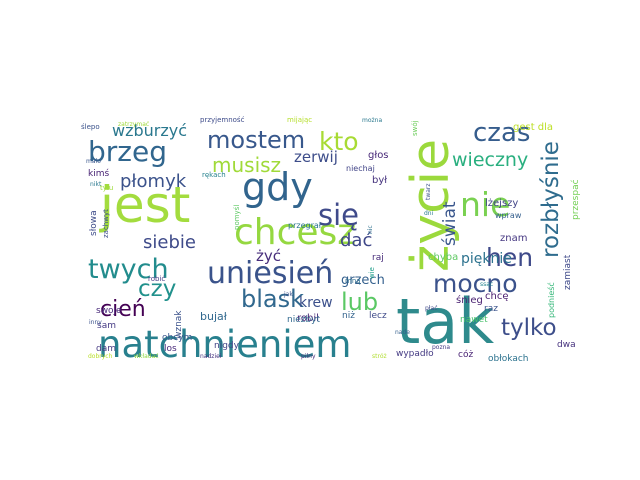  What do you see at coordinates (299, 120) in the screenshot?
I see `cloud-word: mijając` at bounding box center [299, 120].